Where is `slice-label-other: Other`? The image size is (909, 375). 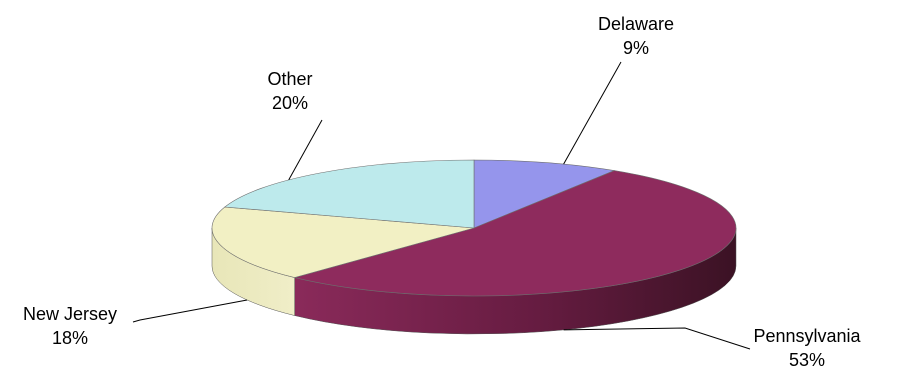 slice-label-other: Other is located at coordinates (289, 79).